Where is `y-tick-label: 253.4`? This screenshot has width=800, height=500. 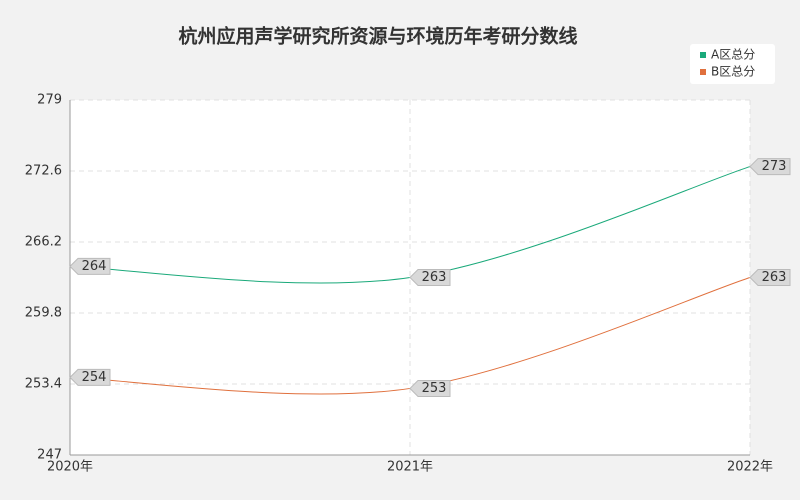 y-tick-label: 253.4 is located at coordinates (43, 384).